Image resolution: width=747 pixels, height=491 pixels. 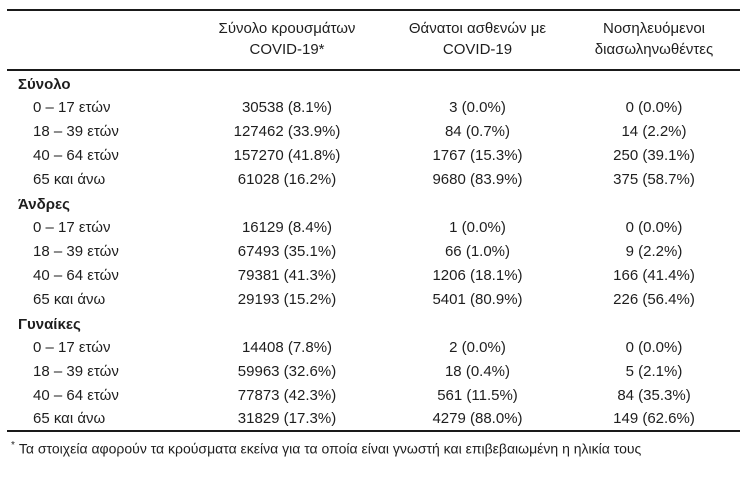 What do you see at coordinates (373, 323) in the screenshot?
I see `section-header-row-women: Γυναίκες` at bounding box center [373, 323].